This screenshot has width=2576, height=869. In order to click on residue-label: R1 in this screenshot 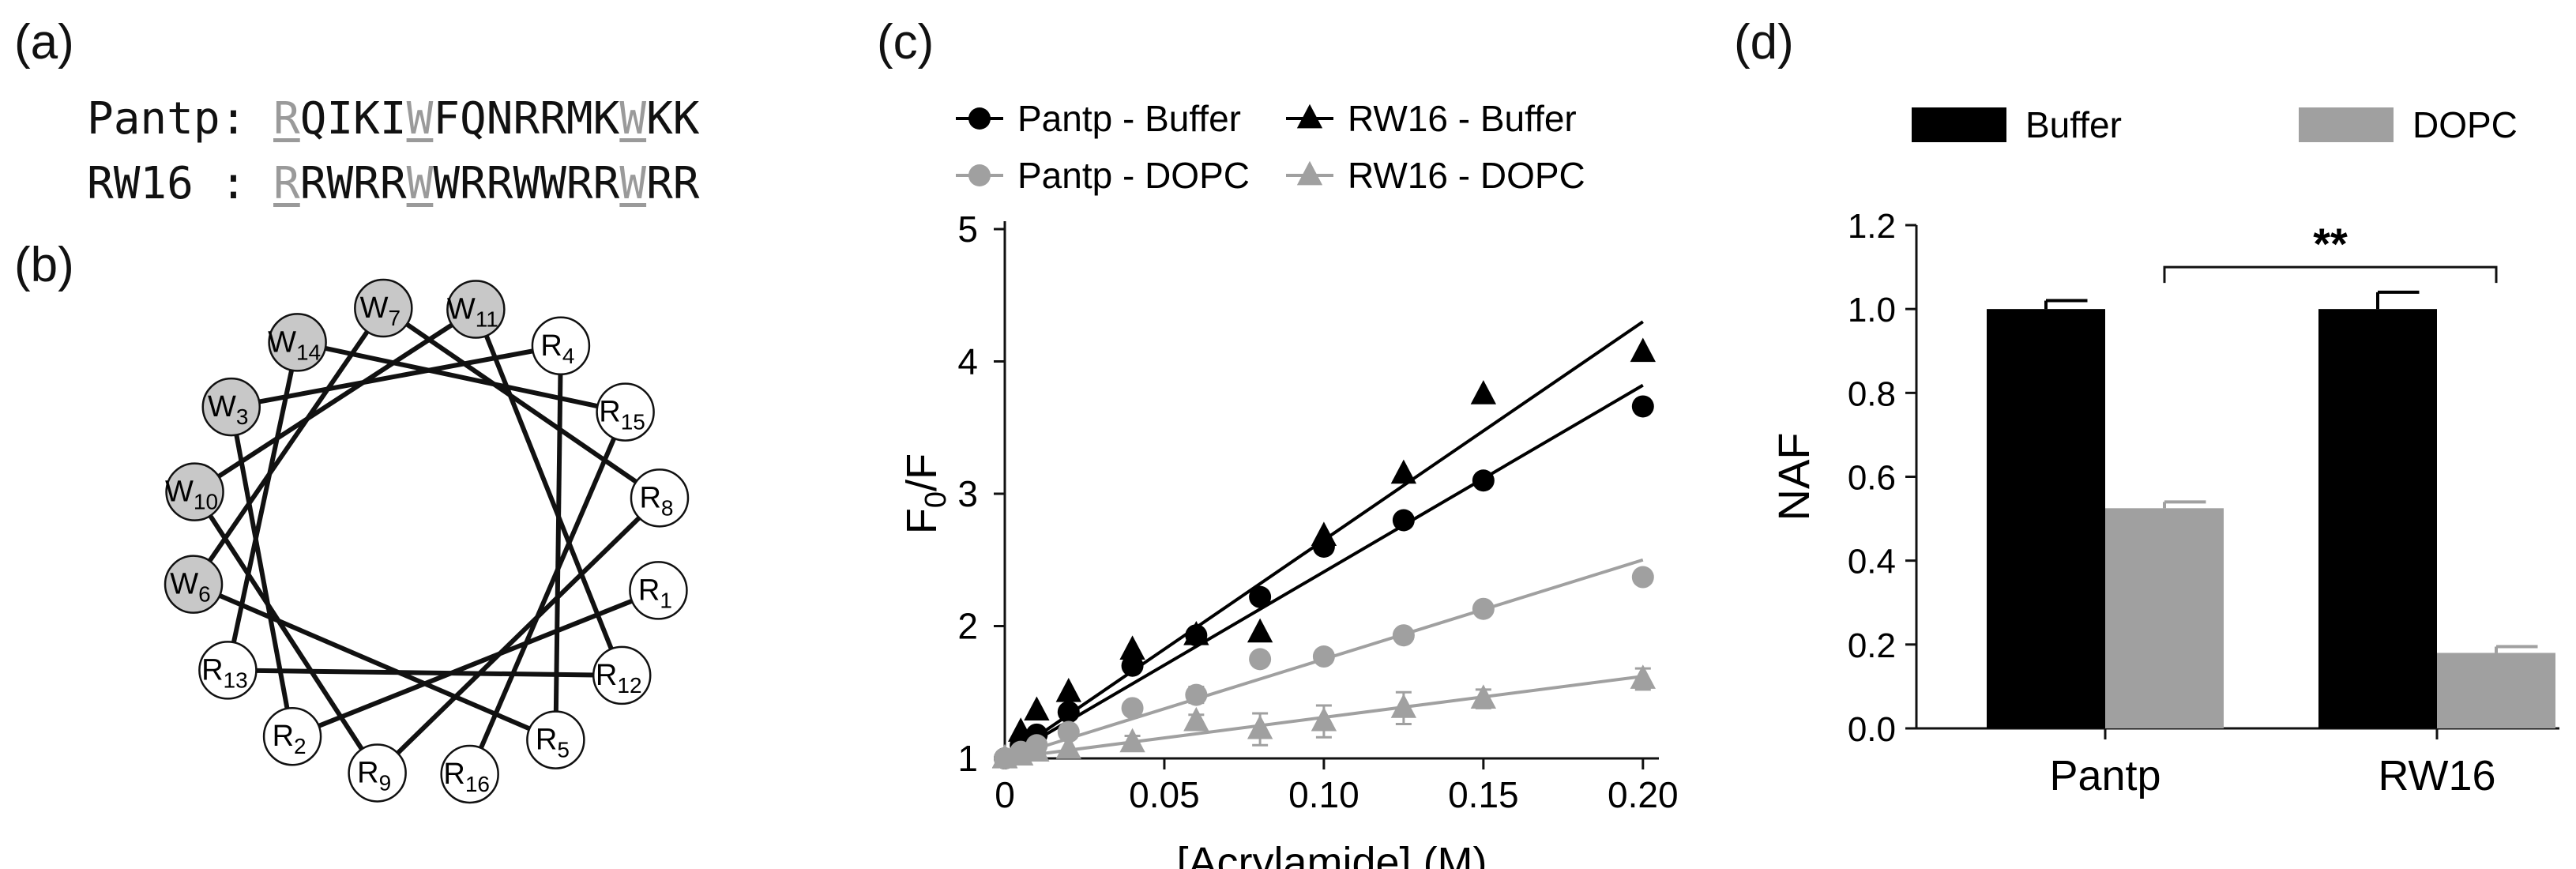, I will do `click(655, 593)`.